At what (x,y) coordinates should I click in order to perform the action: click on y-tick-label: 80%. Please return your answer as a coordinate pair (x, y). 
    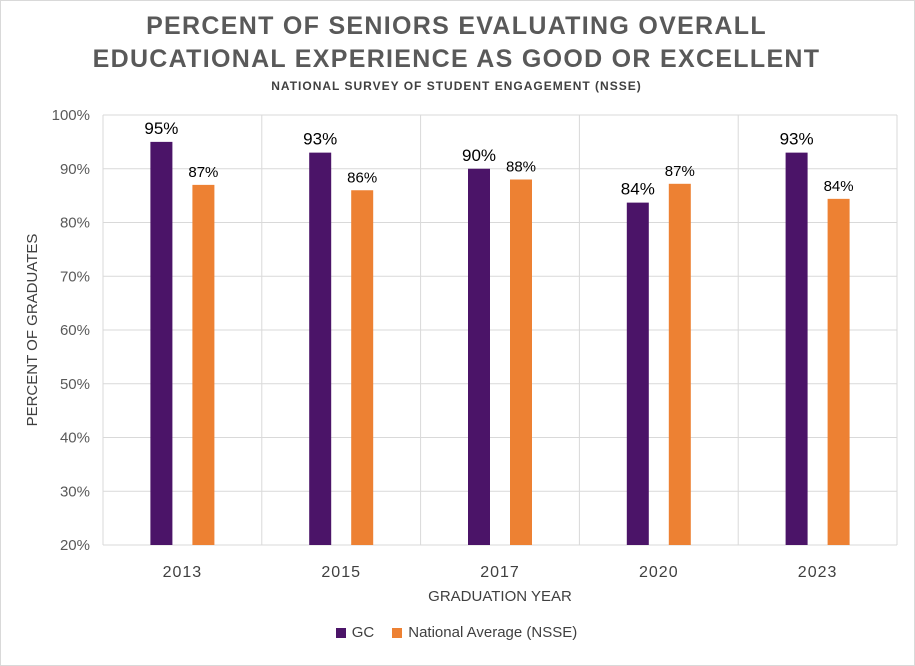
    Looking at the image, I should click on (75, 223).